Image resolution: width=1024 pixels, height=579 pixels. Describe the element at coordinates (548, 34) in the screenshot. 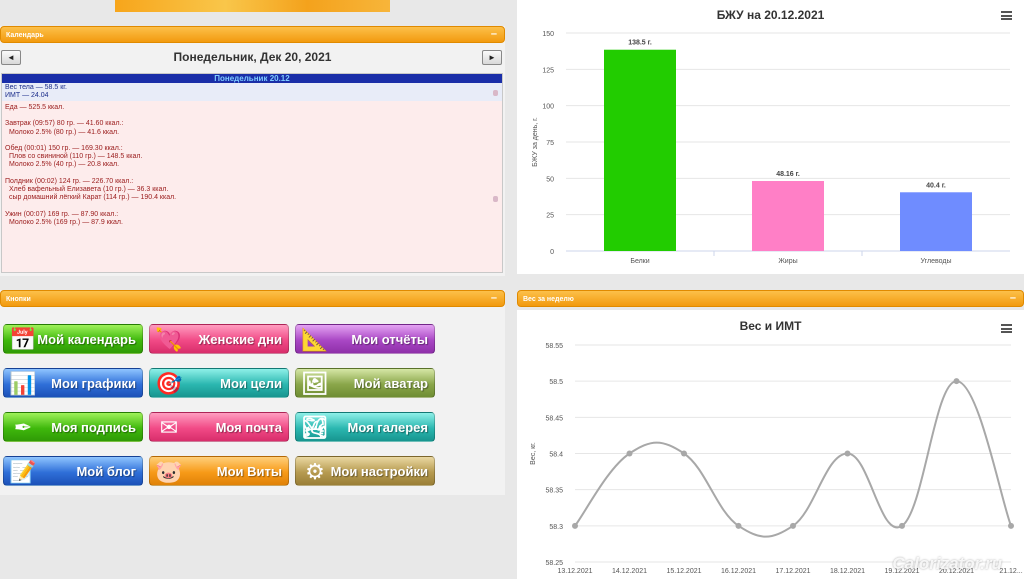

I see `y-tick-label: 150` at that location.